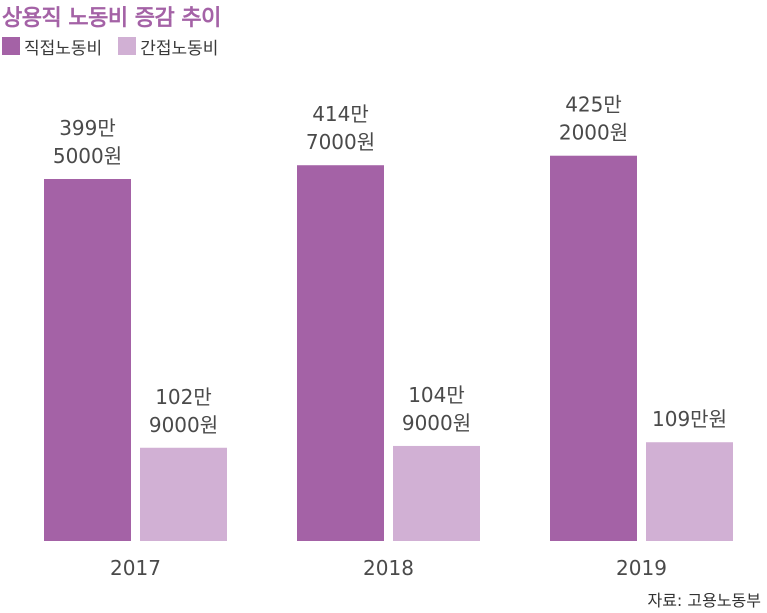 The width and height of the screenshot is (767, 613). What do you see at coordinates (87, 156) in the screenshot?
I see `data-label-direct-2017: 5000원` at bounding box center [87, 156].